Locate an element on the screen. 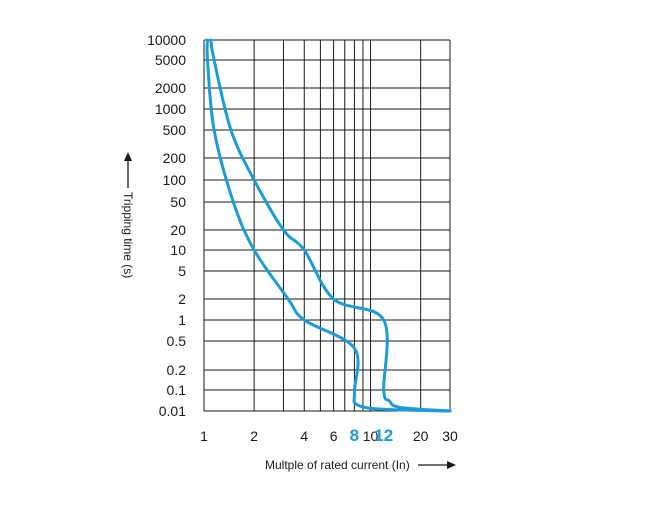 This screenshot has height=508, width=651. y-axis-title: Tripping time (s) is located at coordinates (128, 235).